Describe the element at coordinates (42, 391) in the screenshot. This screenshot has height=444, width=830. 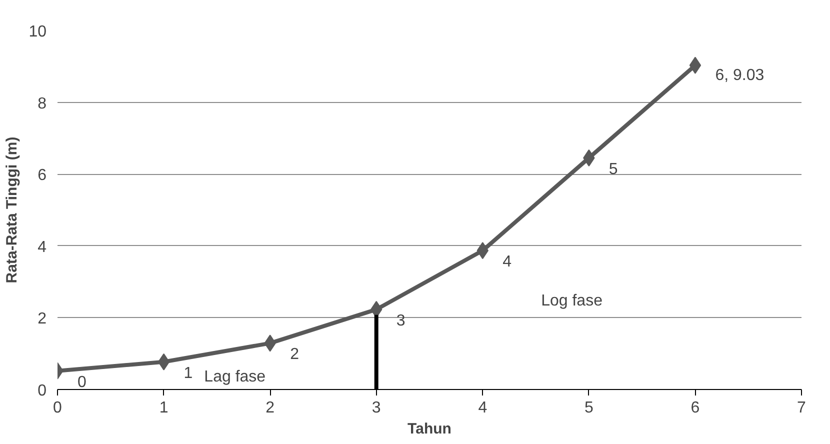
I see `y-tick-label: 0` at that location.